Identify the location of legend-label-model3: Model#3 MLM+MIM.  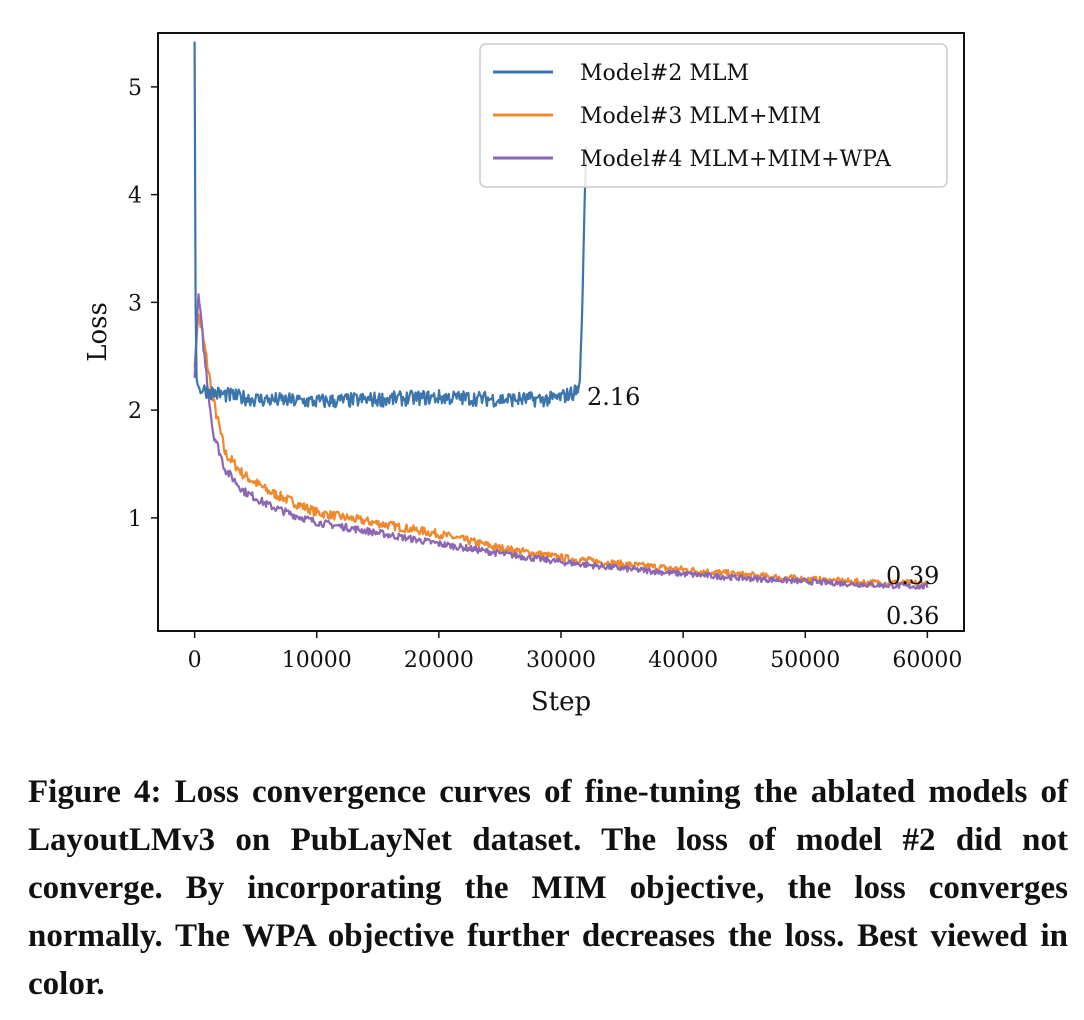
(700, 116).